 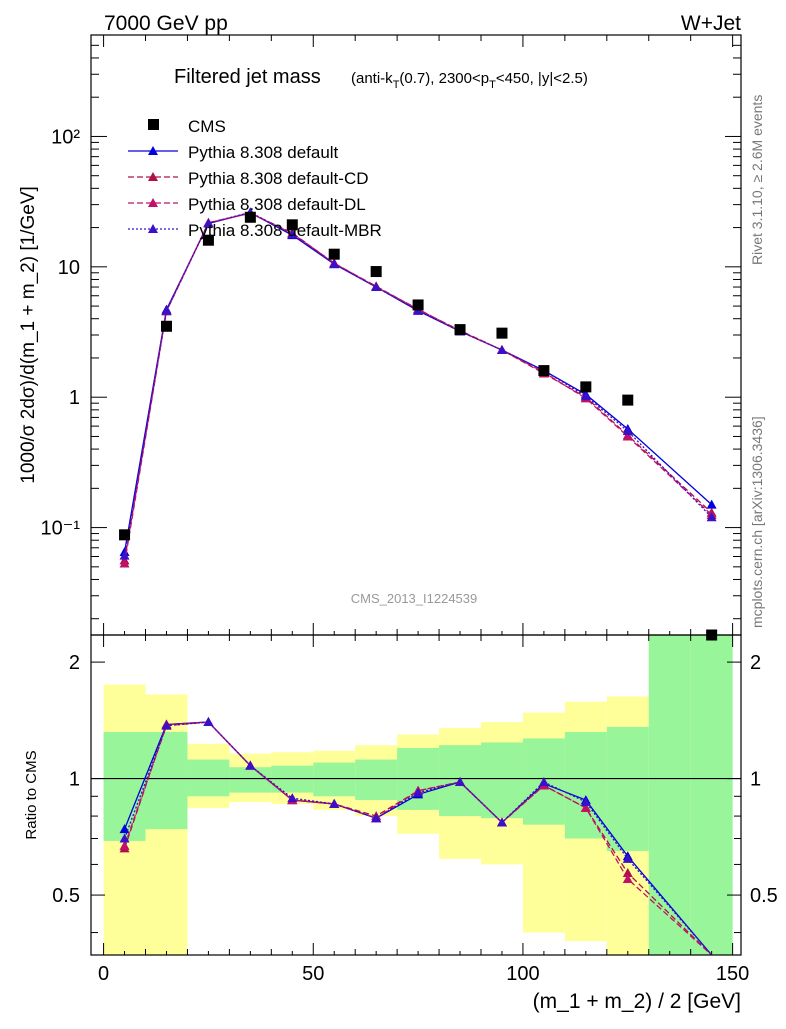 What do you see at coordinates (755, 780) in the screenshot?
I see `ratio-y-tick-label-right: 1` at bounding box center [755, 780].